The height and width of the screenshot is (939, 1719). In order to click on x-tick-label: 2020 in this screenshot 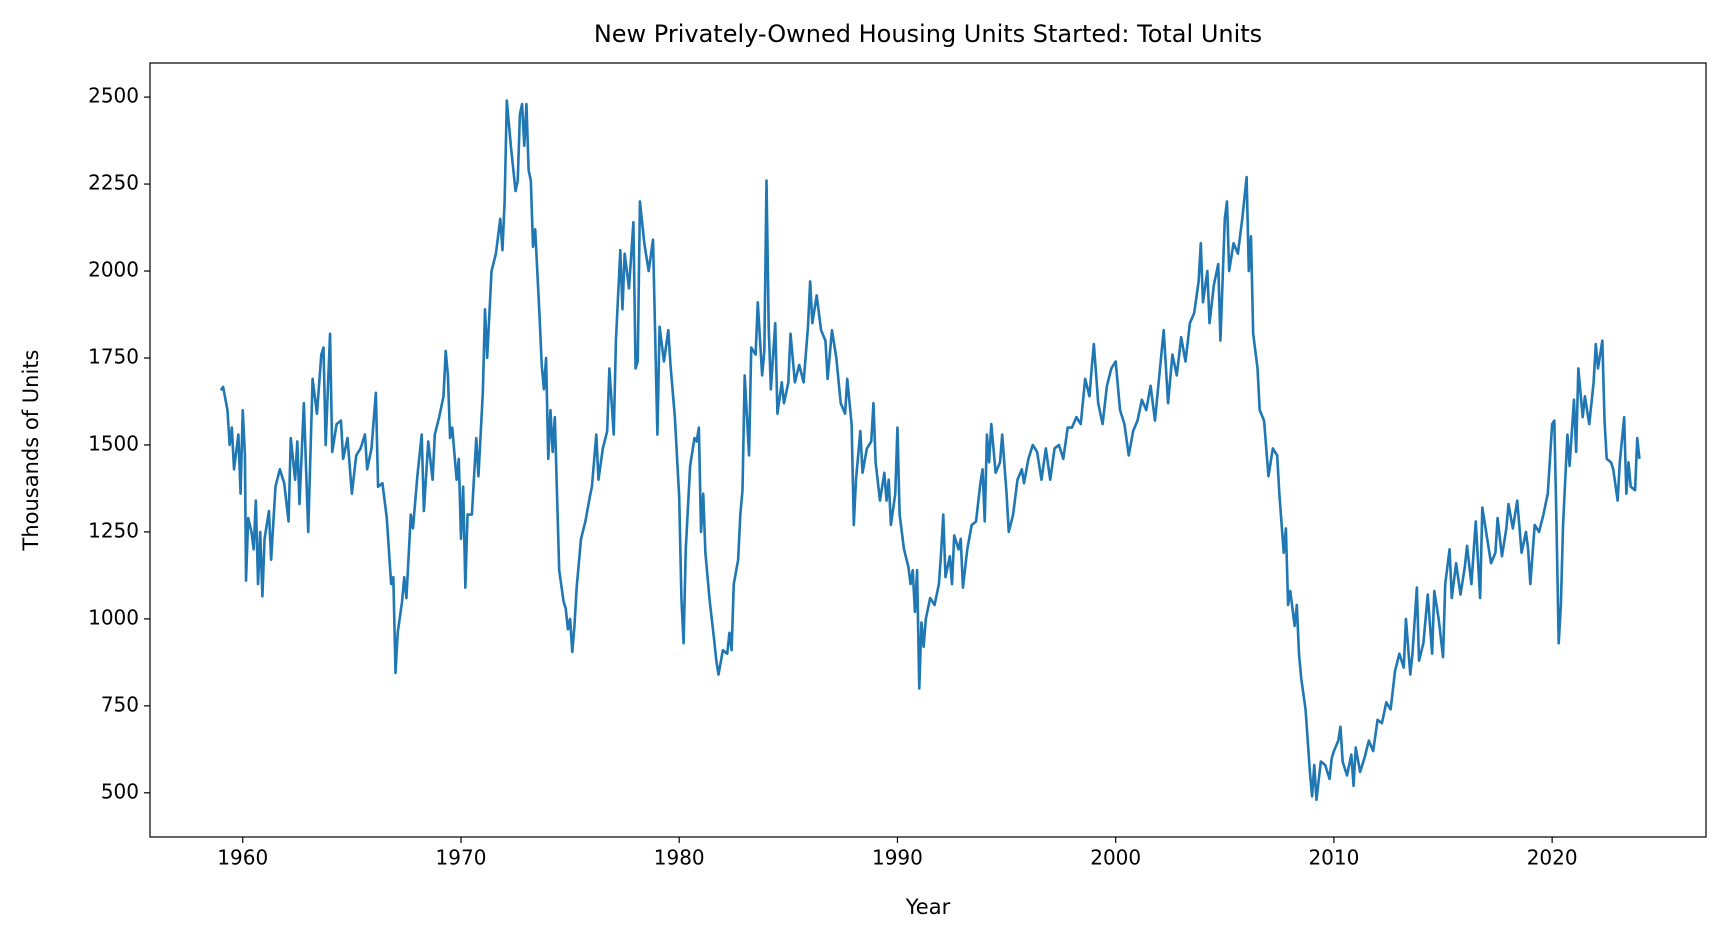, I will do `click(1552, 858)`.